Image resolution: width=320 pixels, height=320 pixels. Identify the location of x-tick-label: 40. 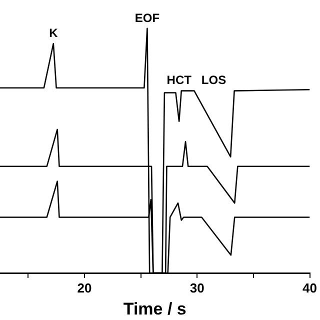
(310, 288).